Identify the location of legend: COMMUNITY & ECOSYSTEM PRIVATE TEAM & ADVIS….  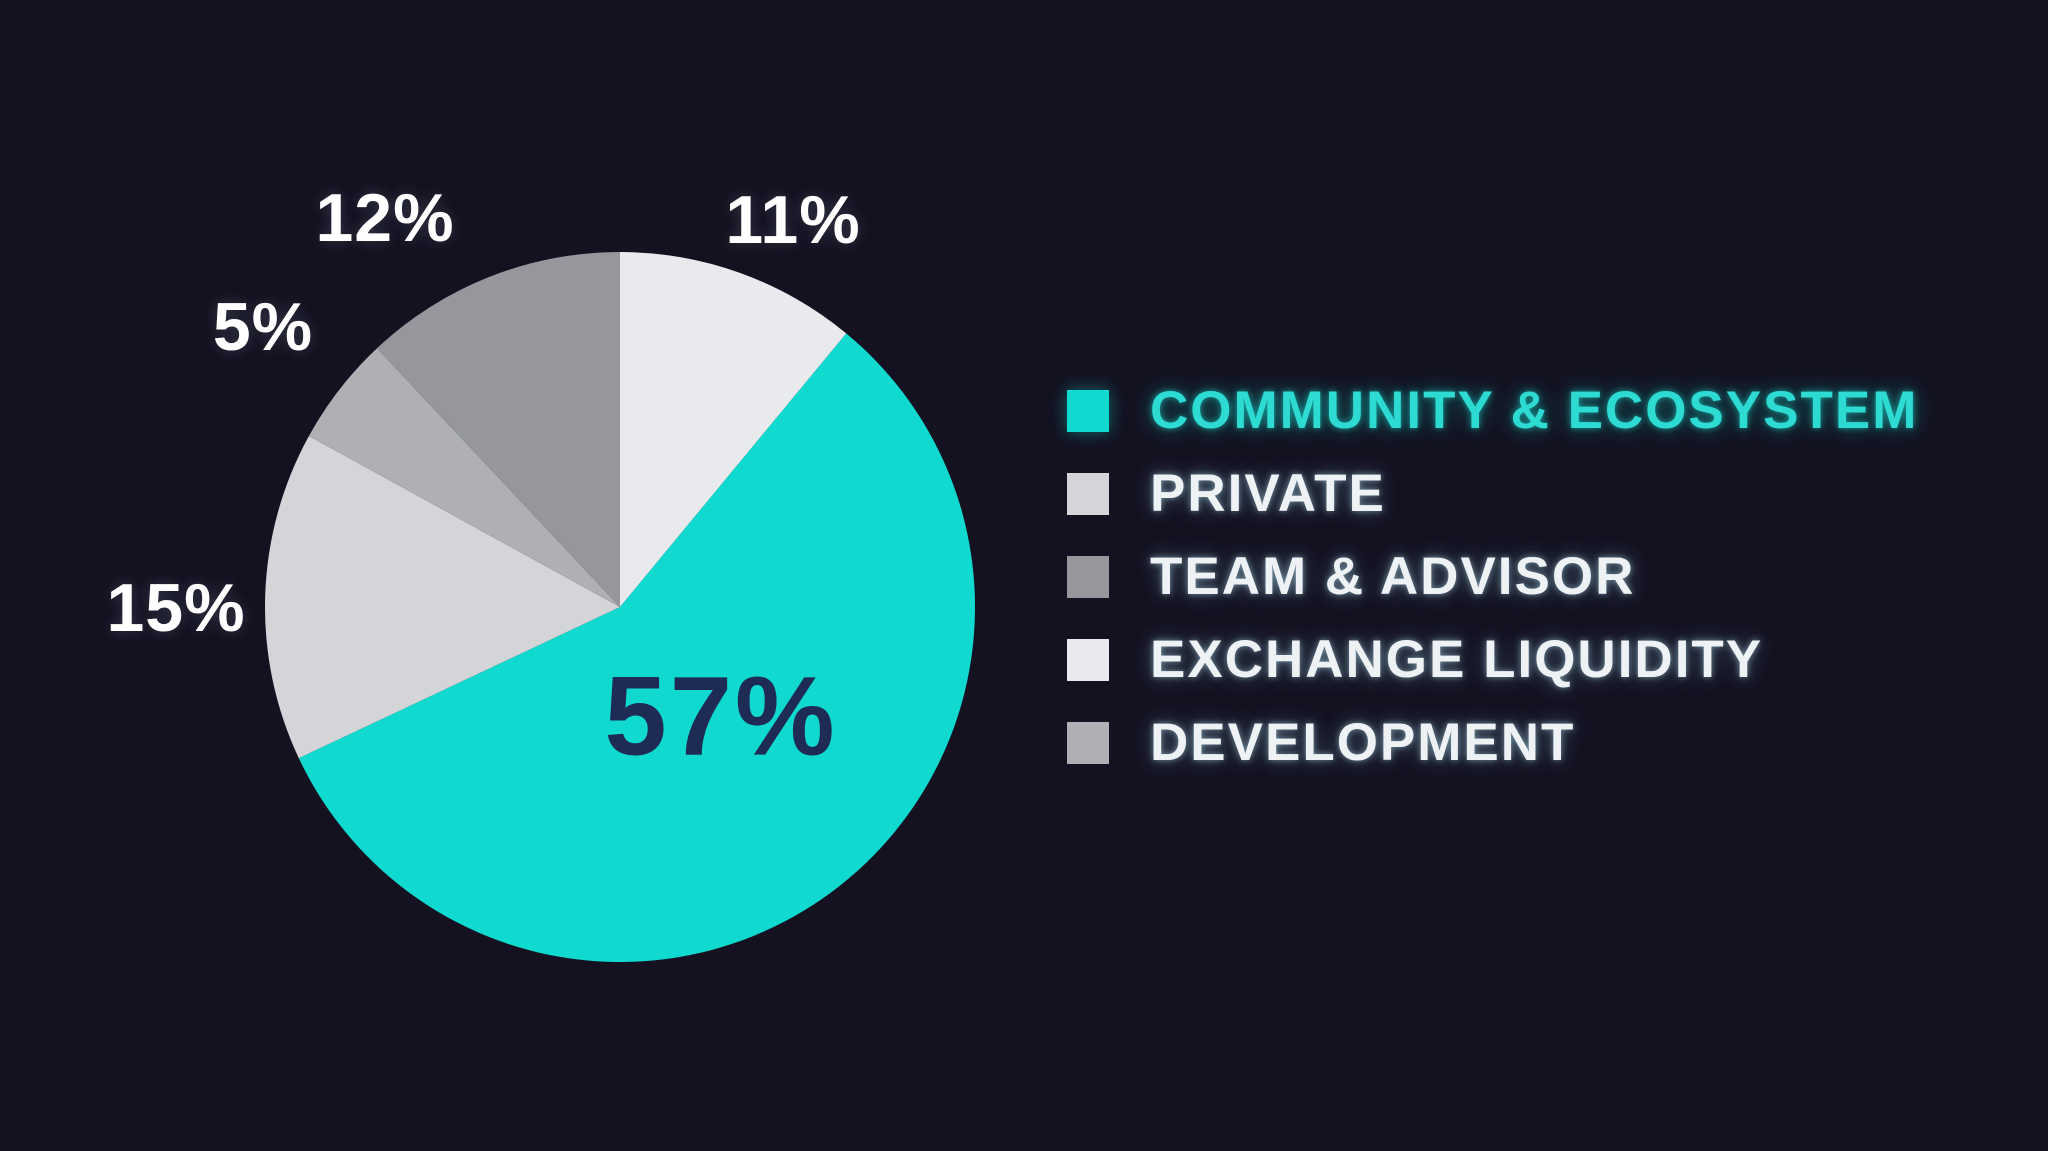
(1493, 576).